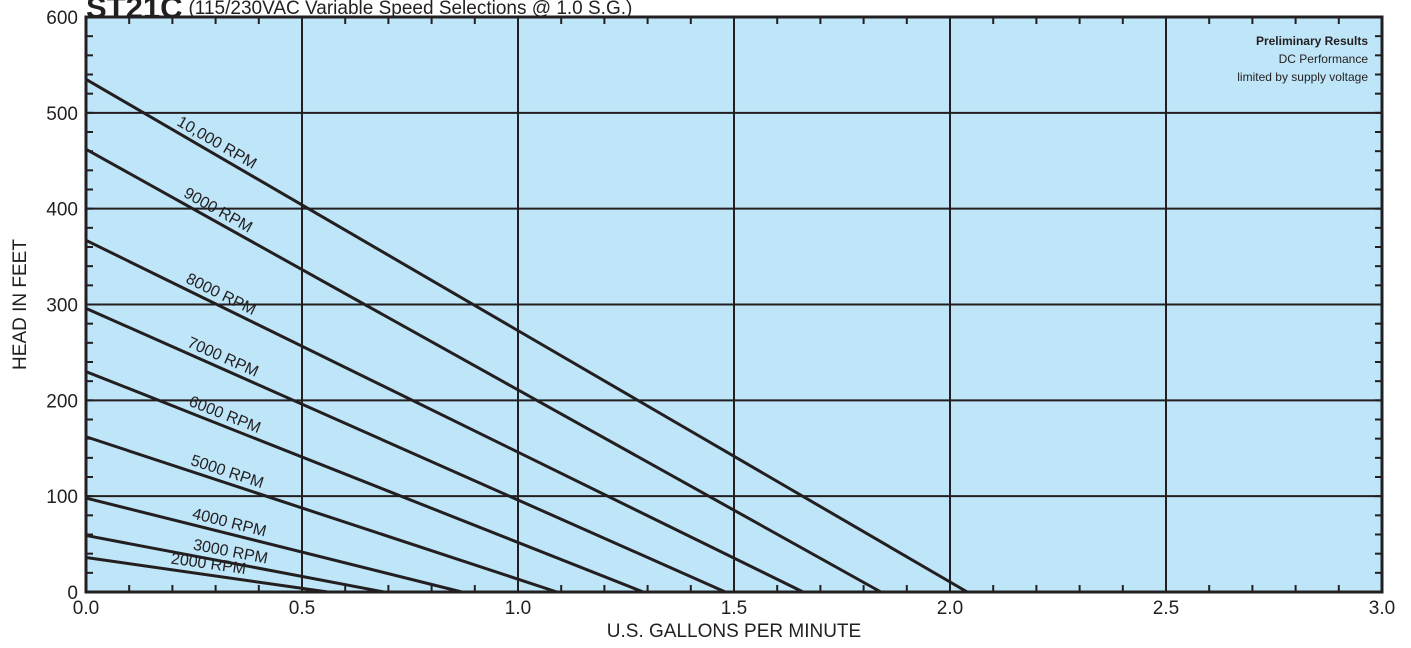 Image resolution: width=1411 pixels, height=648 pixels. I want to click on y-tick-label: 300, so click(62, 306).